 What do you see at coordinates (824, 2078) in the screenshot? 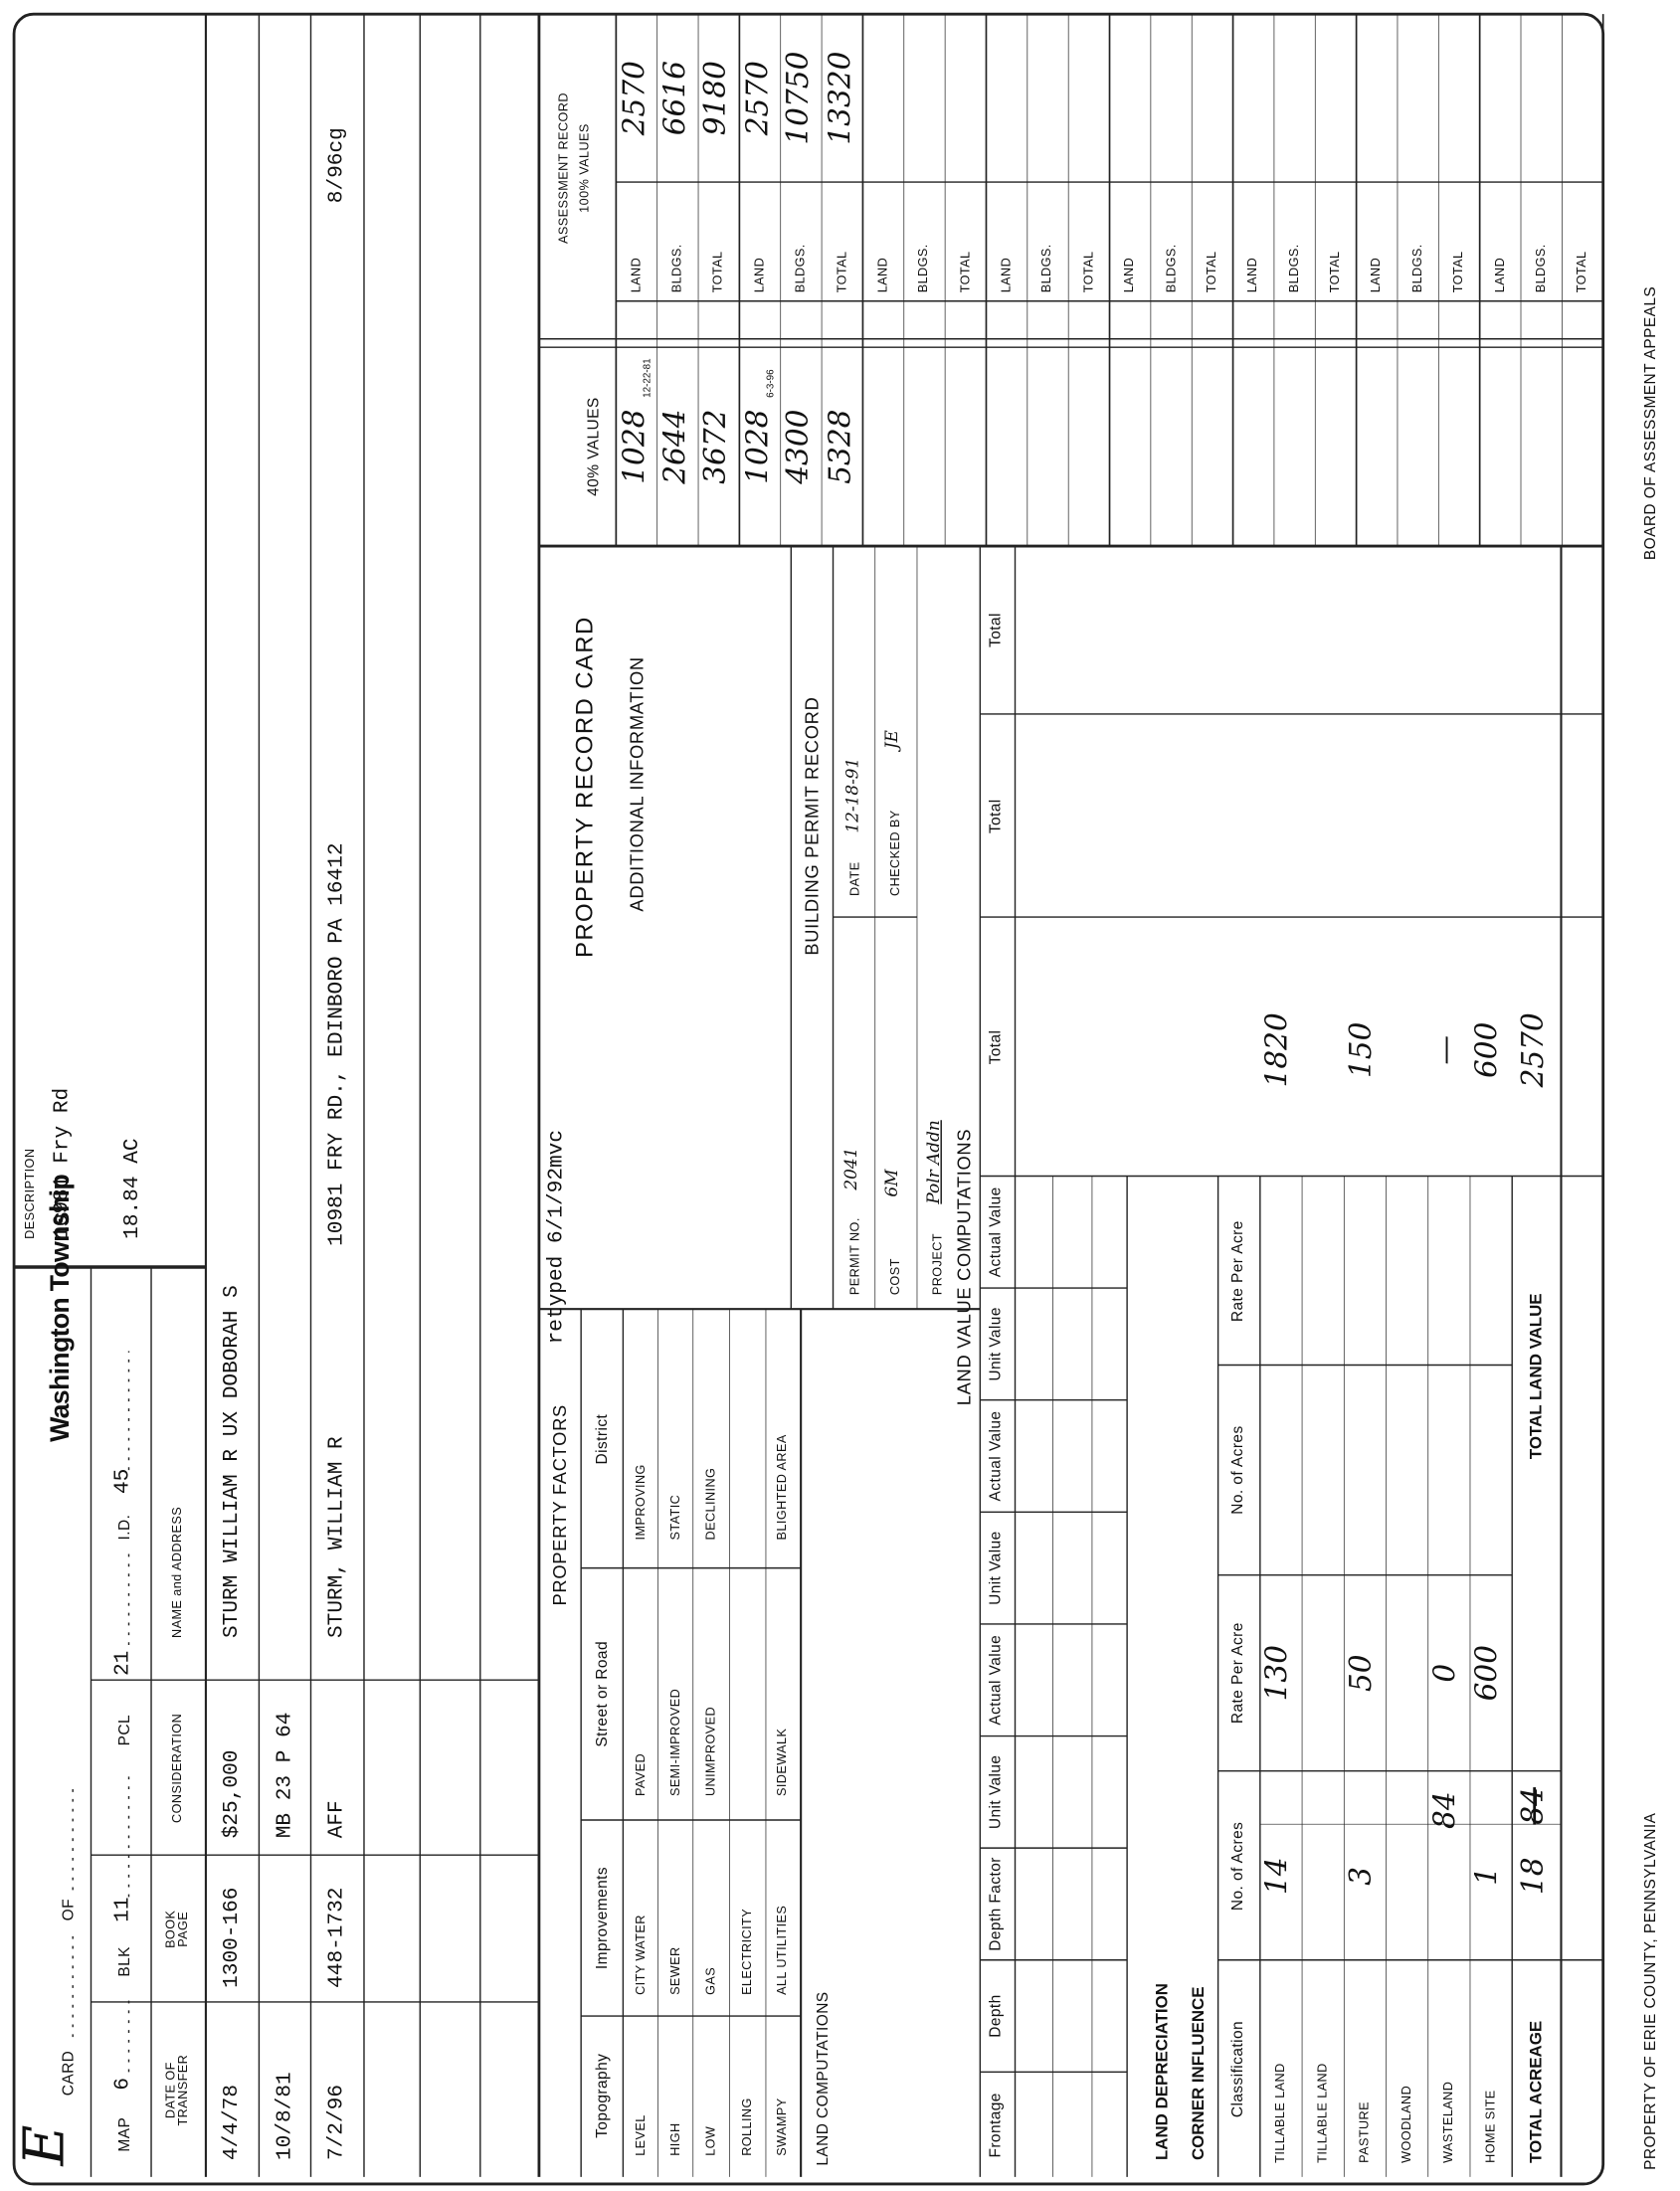
I see `land-computations-label: LAND COMPUTATIONS` at bounding box center [824, 2078].